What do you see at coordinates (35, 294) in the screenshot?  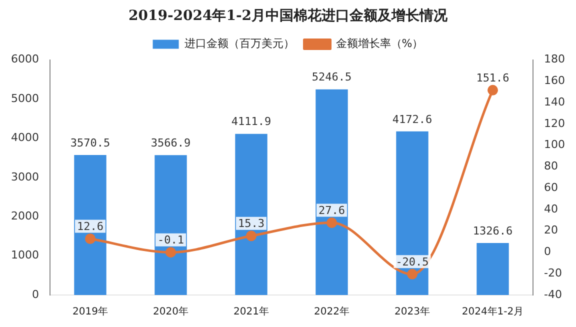 I see `y-tick-label: 0` at bounding box center [35, 294].